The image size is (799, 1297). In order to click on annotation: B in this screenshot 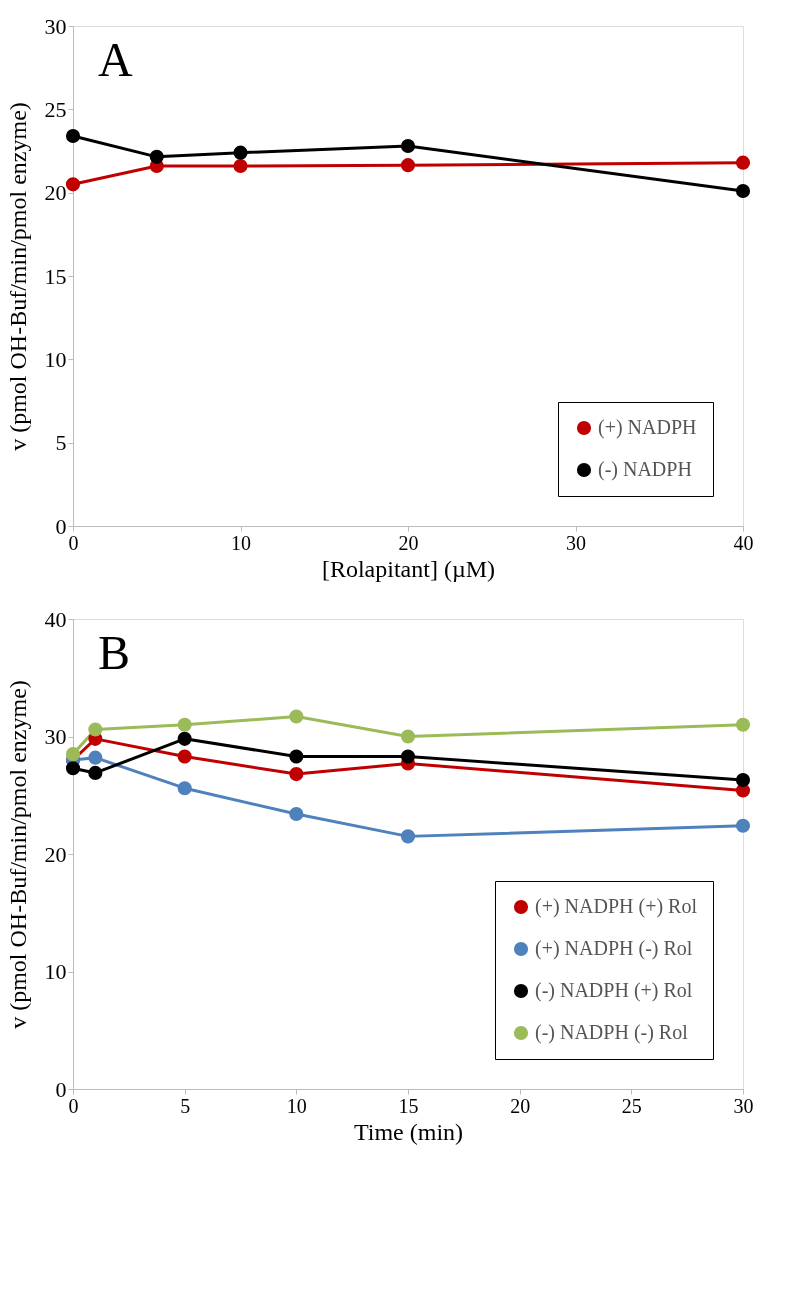, I will do `click(114, 652)`.